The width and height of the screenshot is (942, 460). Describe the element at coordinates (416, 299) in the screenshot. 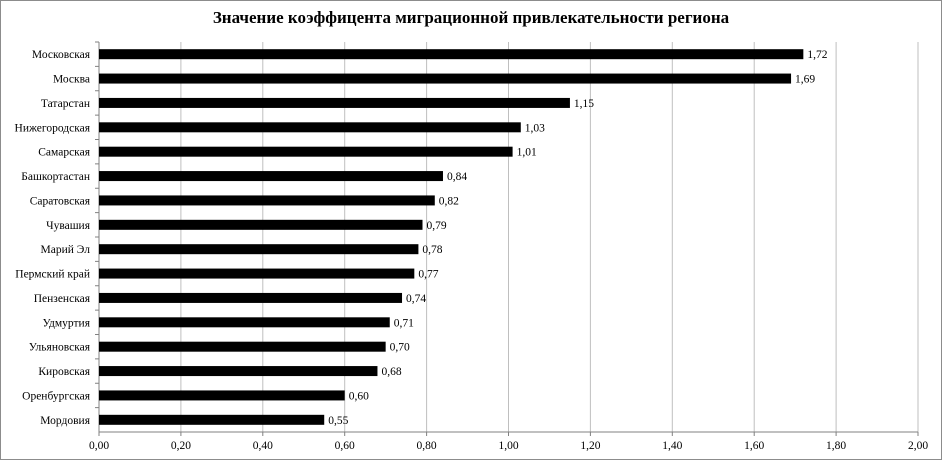

I see `data-label: 0,74` at that location.